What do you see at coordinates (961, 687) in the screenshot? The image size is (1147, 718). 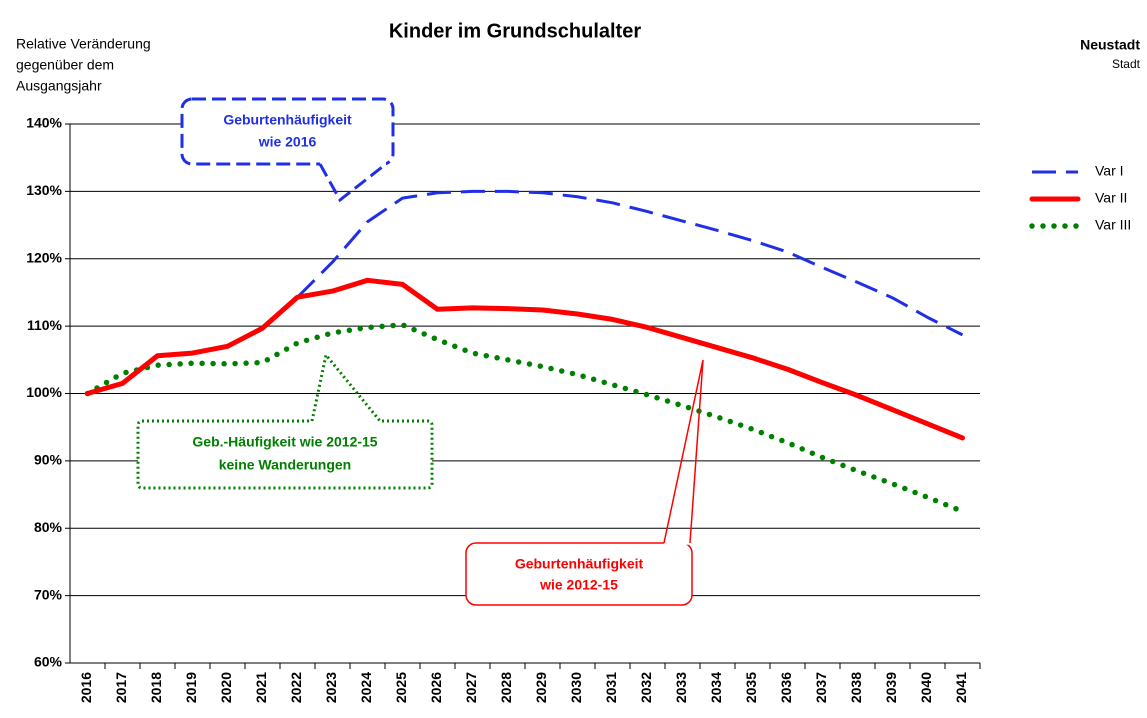 I see `x-tick-label: 2041` at bounding box center [961, 687].